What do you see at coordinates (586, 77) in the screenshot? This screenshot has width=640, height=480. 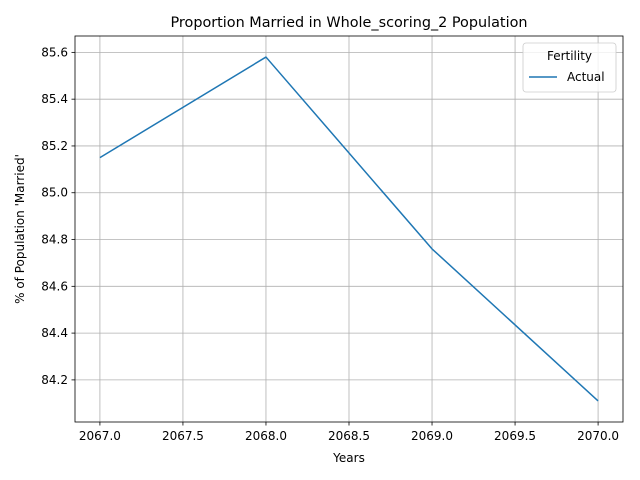 I see `legend-label-actual: Actual` at bounding box center [586, 77].